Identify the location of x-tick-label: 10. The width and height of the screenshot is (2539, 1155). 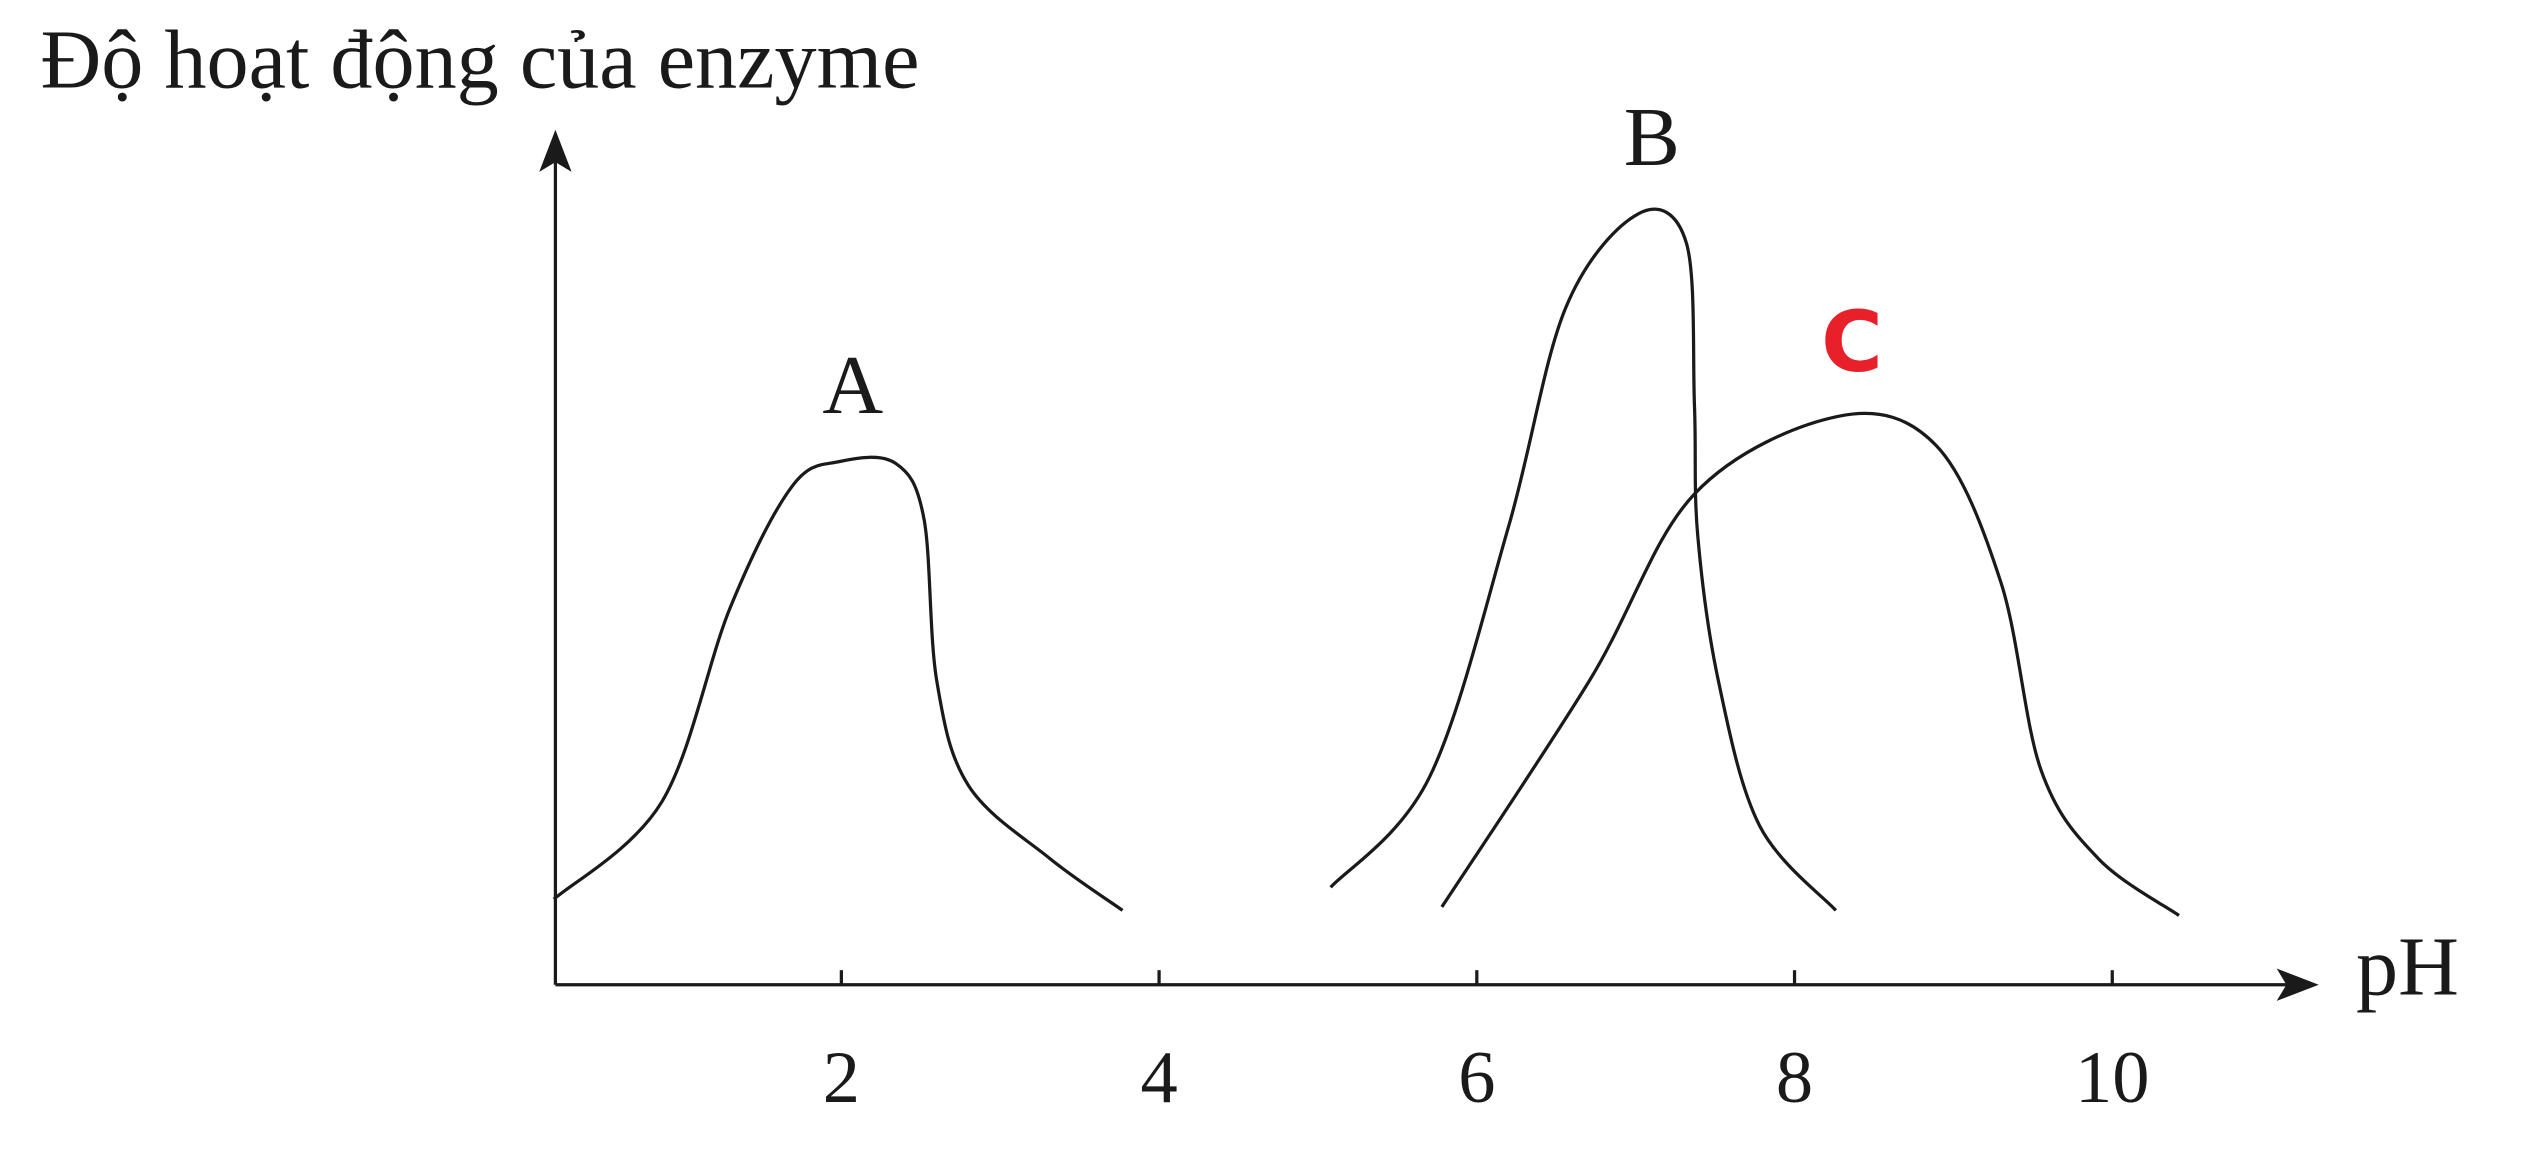
(2112, 1078).